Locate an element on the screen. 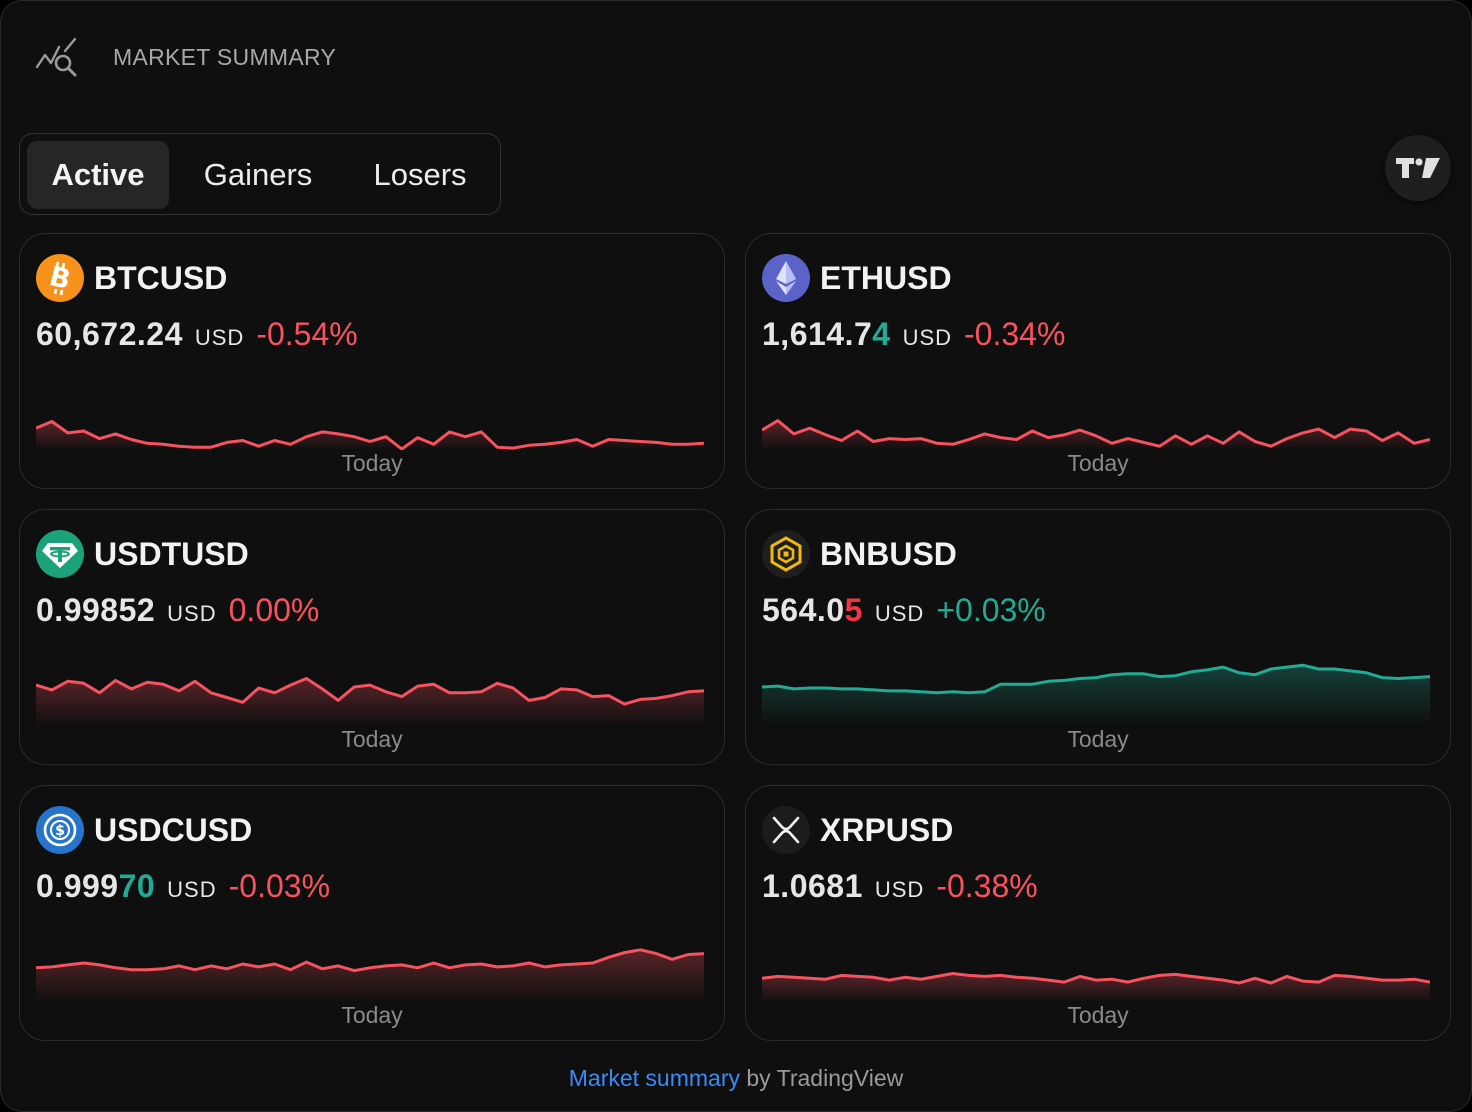  usd-coin-logo-icon: $ is located at coordinates (60, 830).